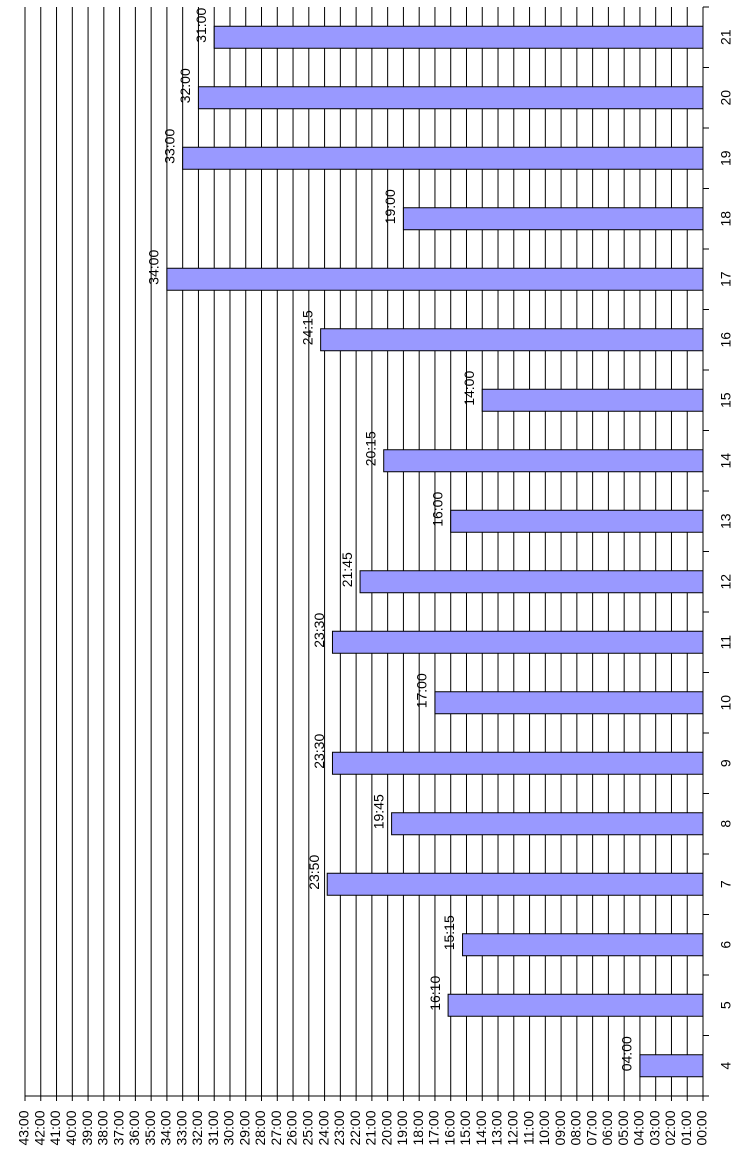 The image size is (740, 1164). I want to click on y-tick-label: 17, so click(726, 279).